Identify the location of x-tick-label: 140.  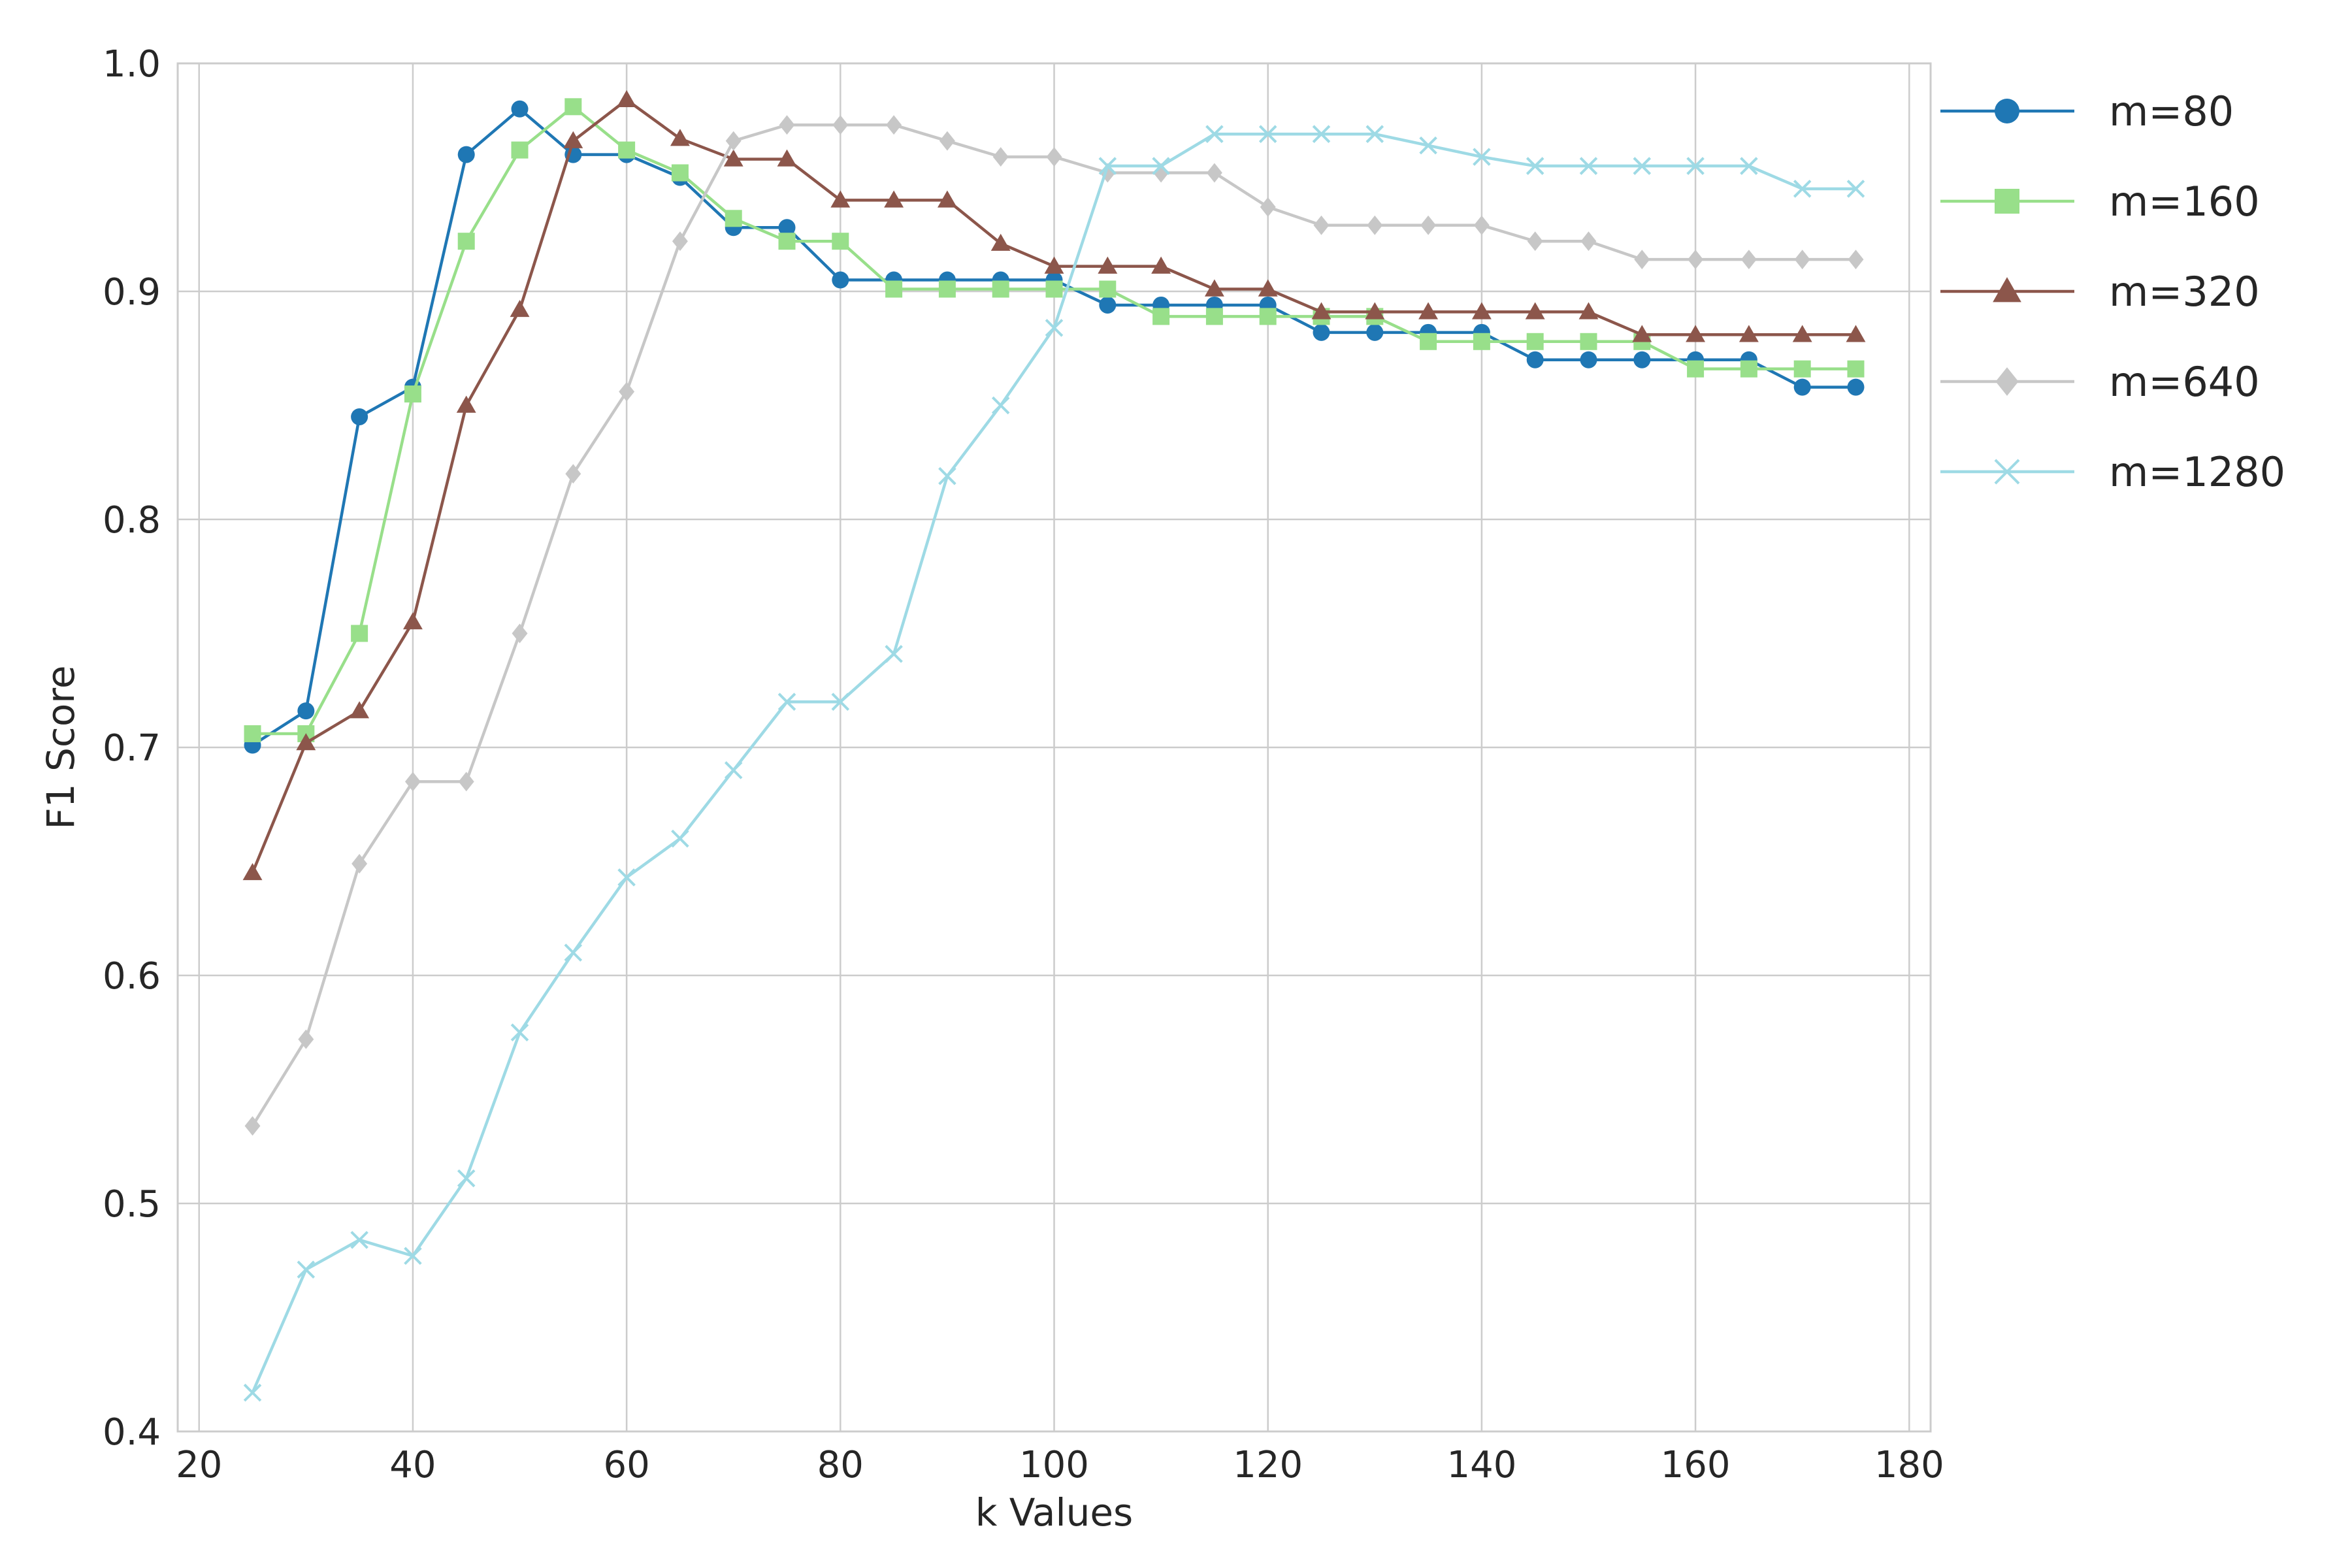
(1481, 1465).